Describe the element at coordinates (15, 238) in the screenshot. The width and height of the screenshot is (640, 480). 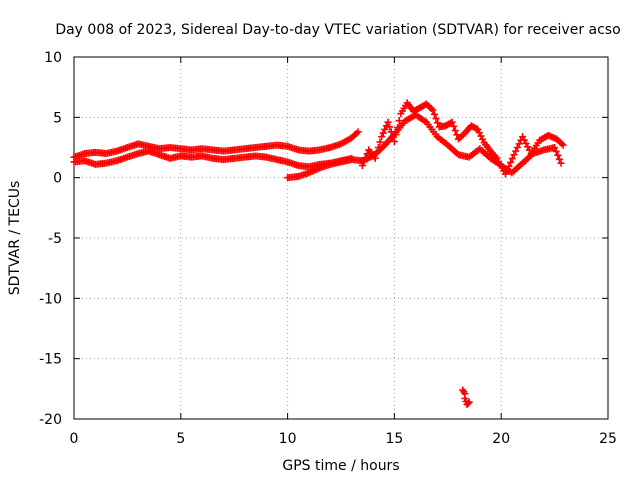
I see `y-axis-label: SDTVAR / TECUs` at that location.